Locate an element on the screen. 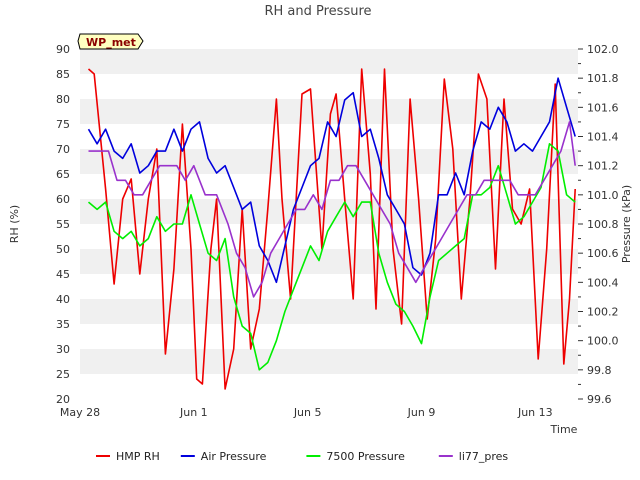  badge: WP_met is located at coordinates (110, 41).